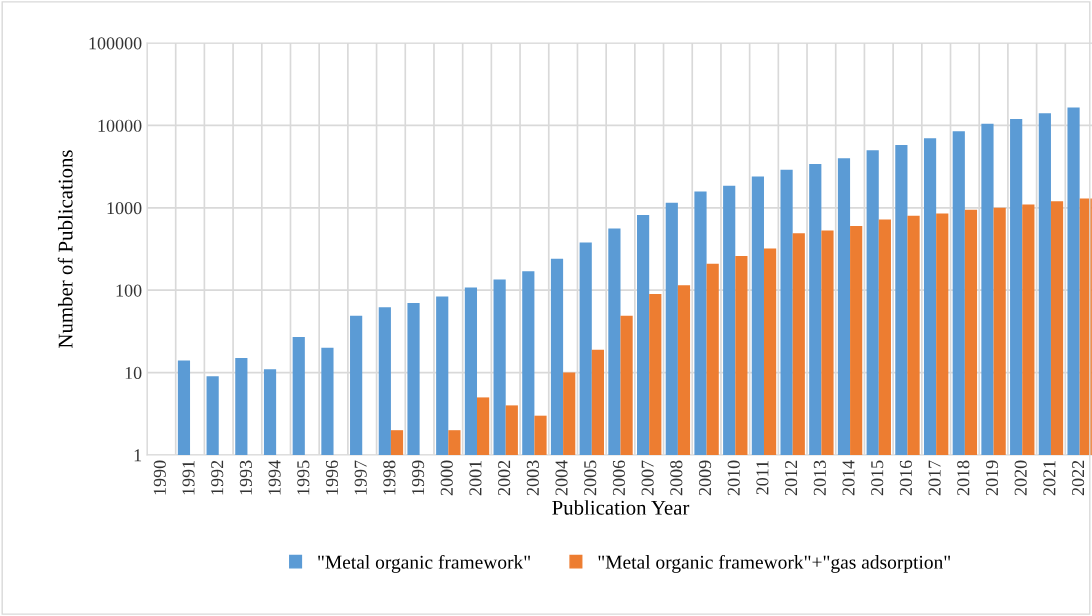 The image size is (1092, 616). I want to click on x-tick-label: 2005, so click(590, 478).